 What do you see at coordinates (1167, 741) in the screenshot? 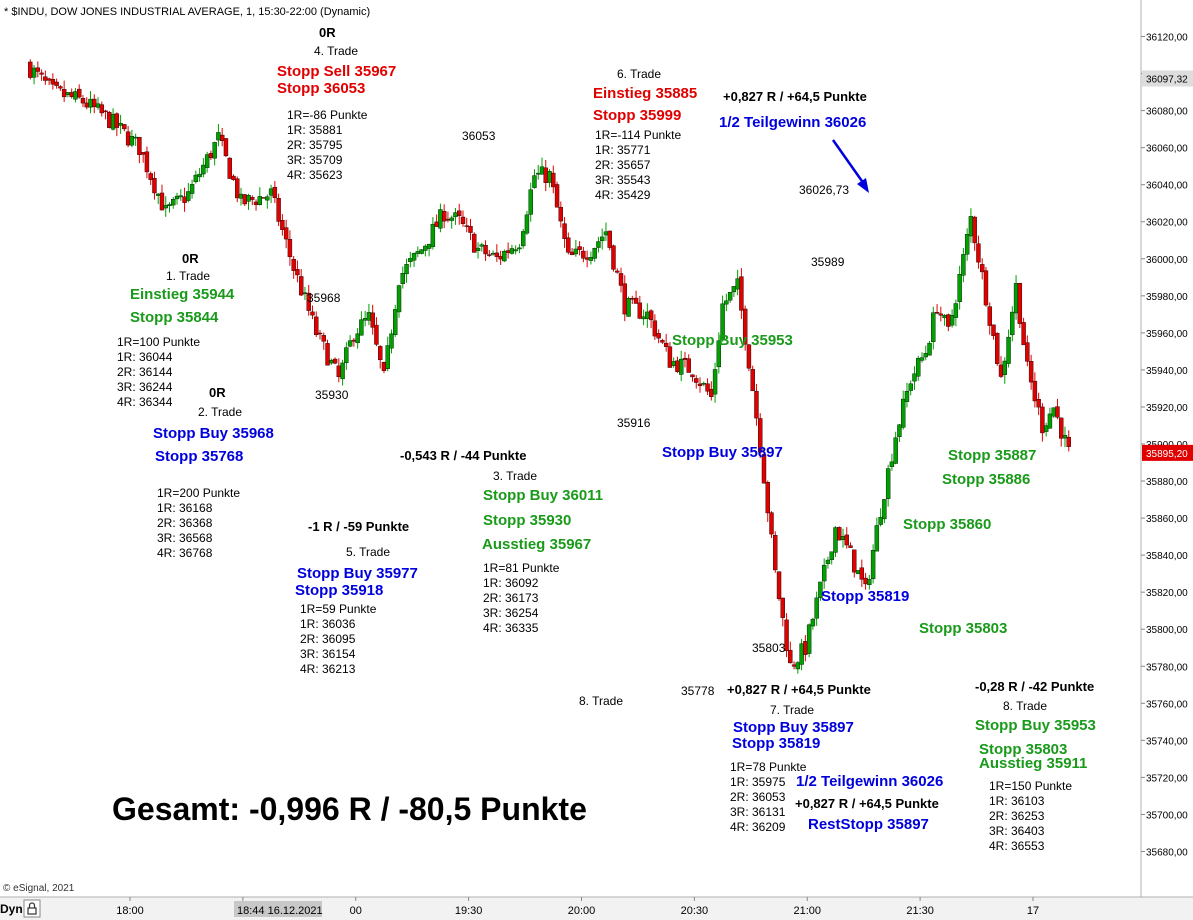
I see `y-tick-label: 35740,00` at bounding box center [1167, 741].